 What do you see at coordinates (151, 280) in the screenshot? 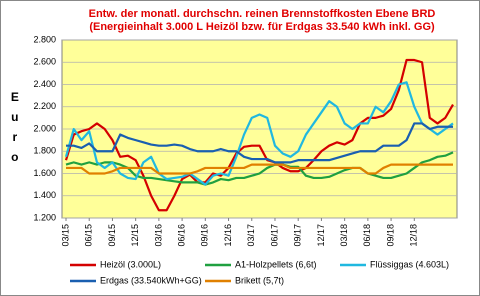
I see `legend-label: Erdgas (33.540kWh+GG)` at bounding box center [151, 280].